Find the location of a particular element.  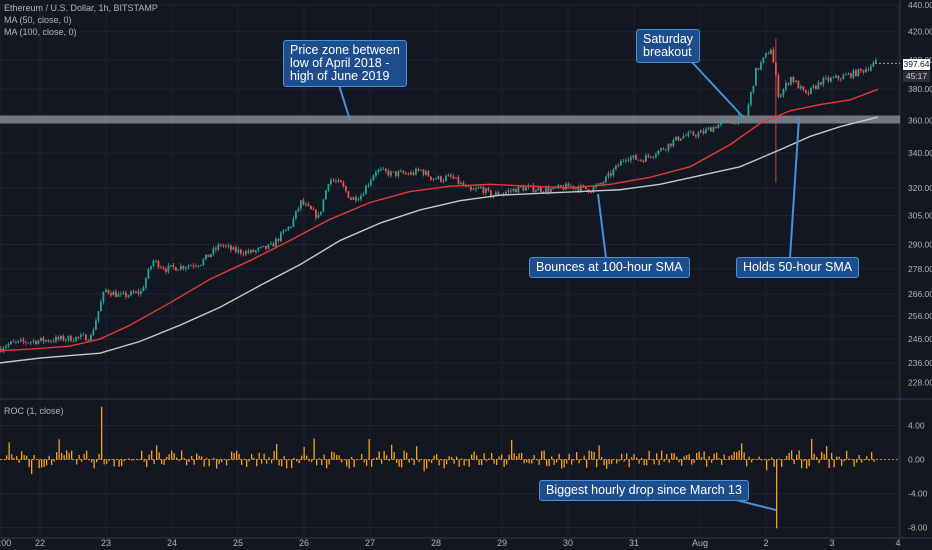

x-tick-label: 27 is located at coordinates (370, 543).